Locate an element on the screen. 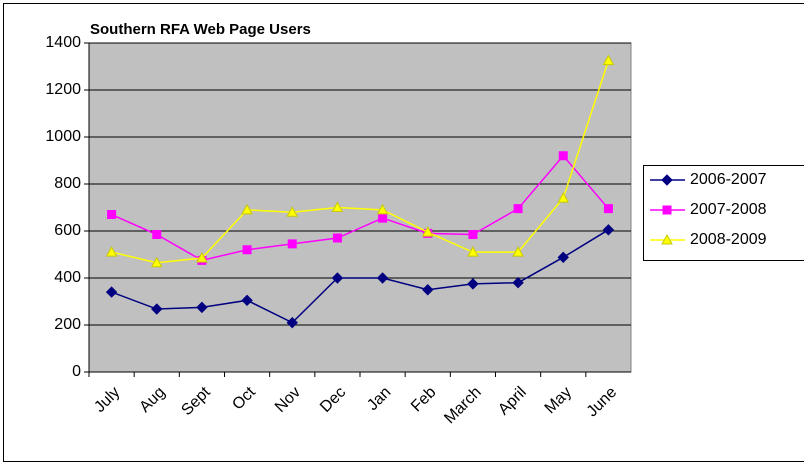  y-tick-label: 800 is located at coordinates (67, 183).